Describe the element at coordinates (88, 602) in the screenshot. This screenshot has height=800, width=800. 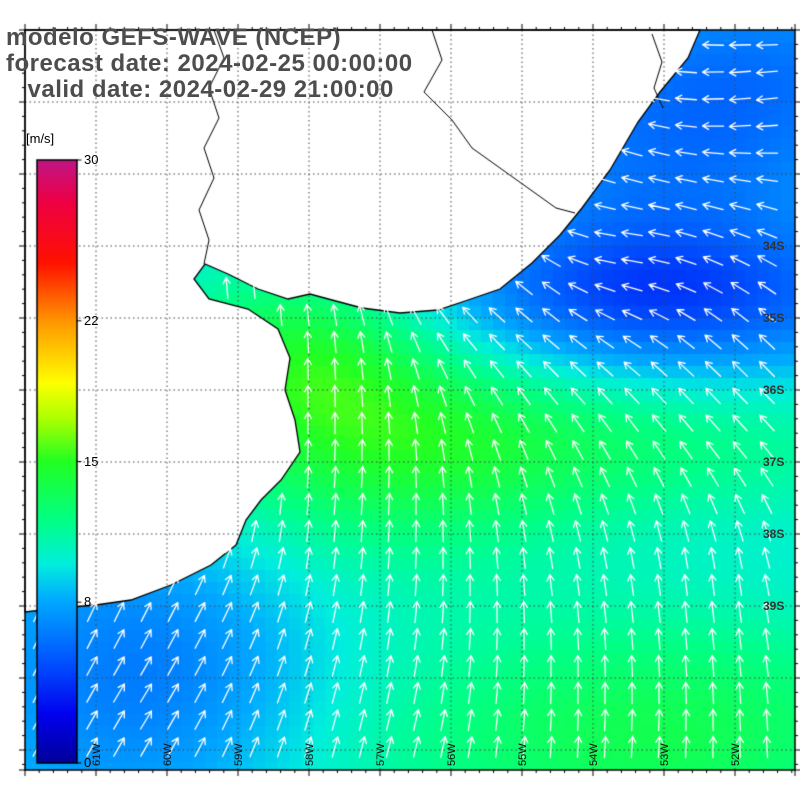
I see `colorbar-tick-label: 8` at that location.